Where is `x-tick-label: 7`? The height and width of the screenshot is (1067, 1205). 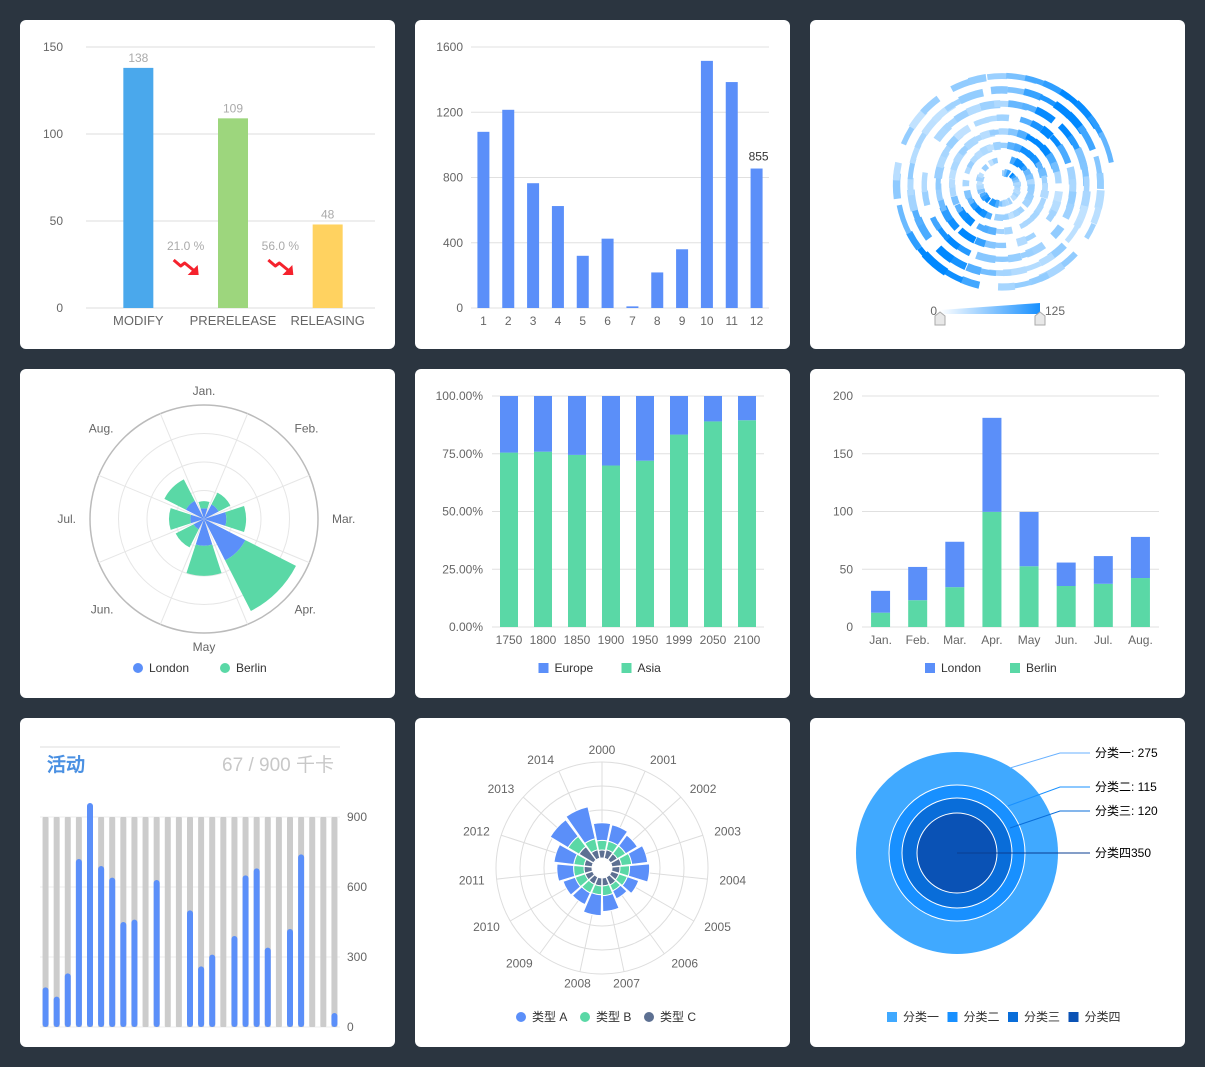
x-tick-label: 7 is located at coordinates (632, 321).